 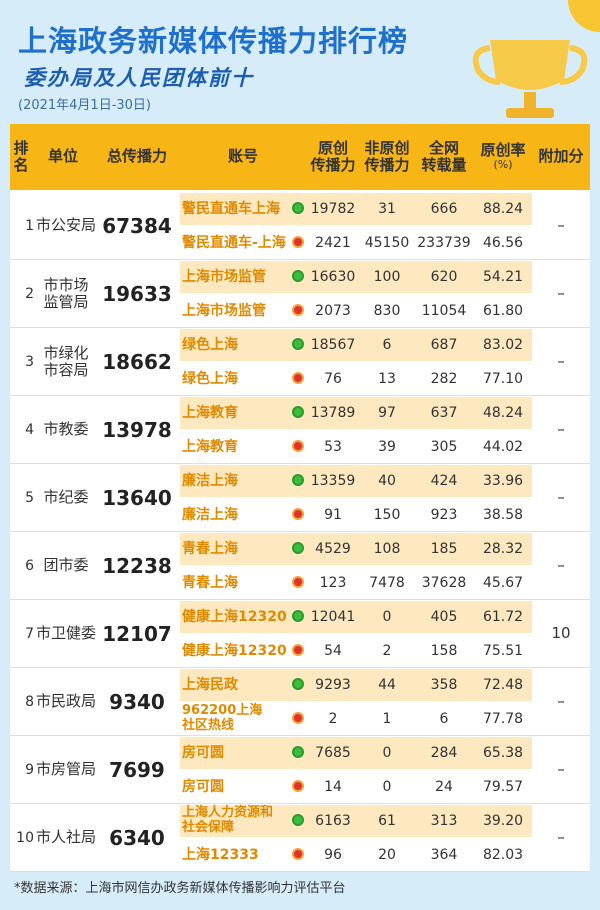 What do you see at coordinates (243, 855) in the screenshot?
I see `account: 上海12333` at bounding box center [243, 855].